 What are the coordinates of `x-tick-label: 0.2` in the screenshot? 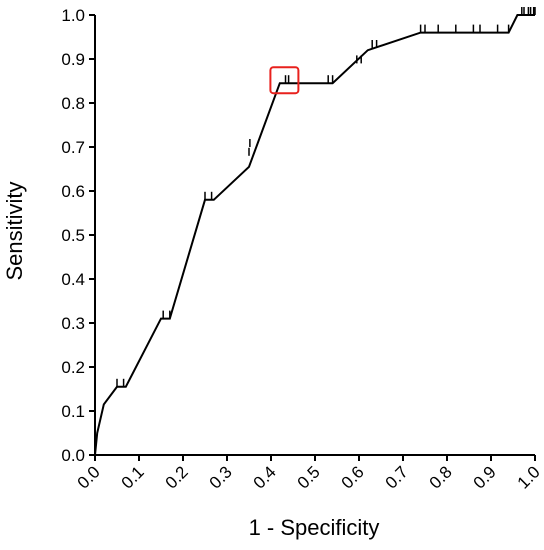 It's located at (177, 477).